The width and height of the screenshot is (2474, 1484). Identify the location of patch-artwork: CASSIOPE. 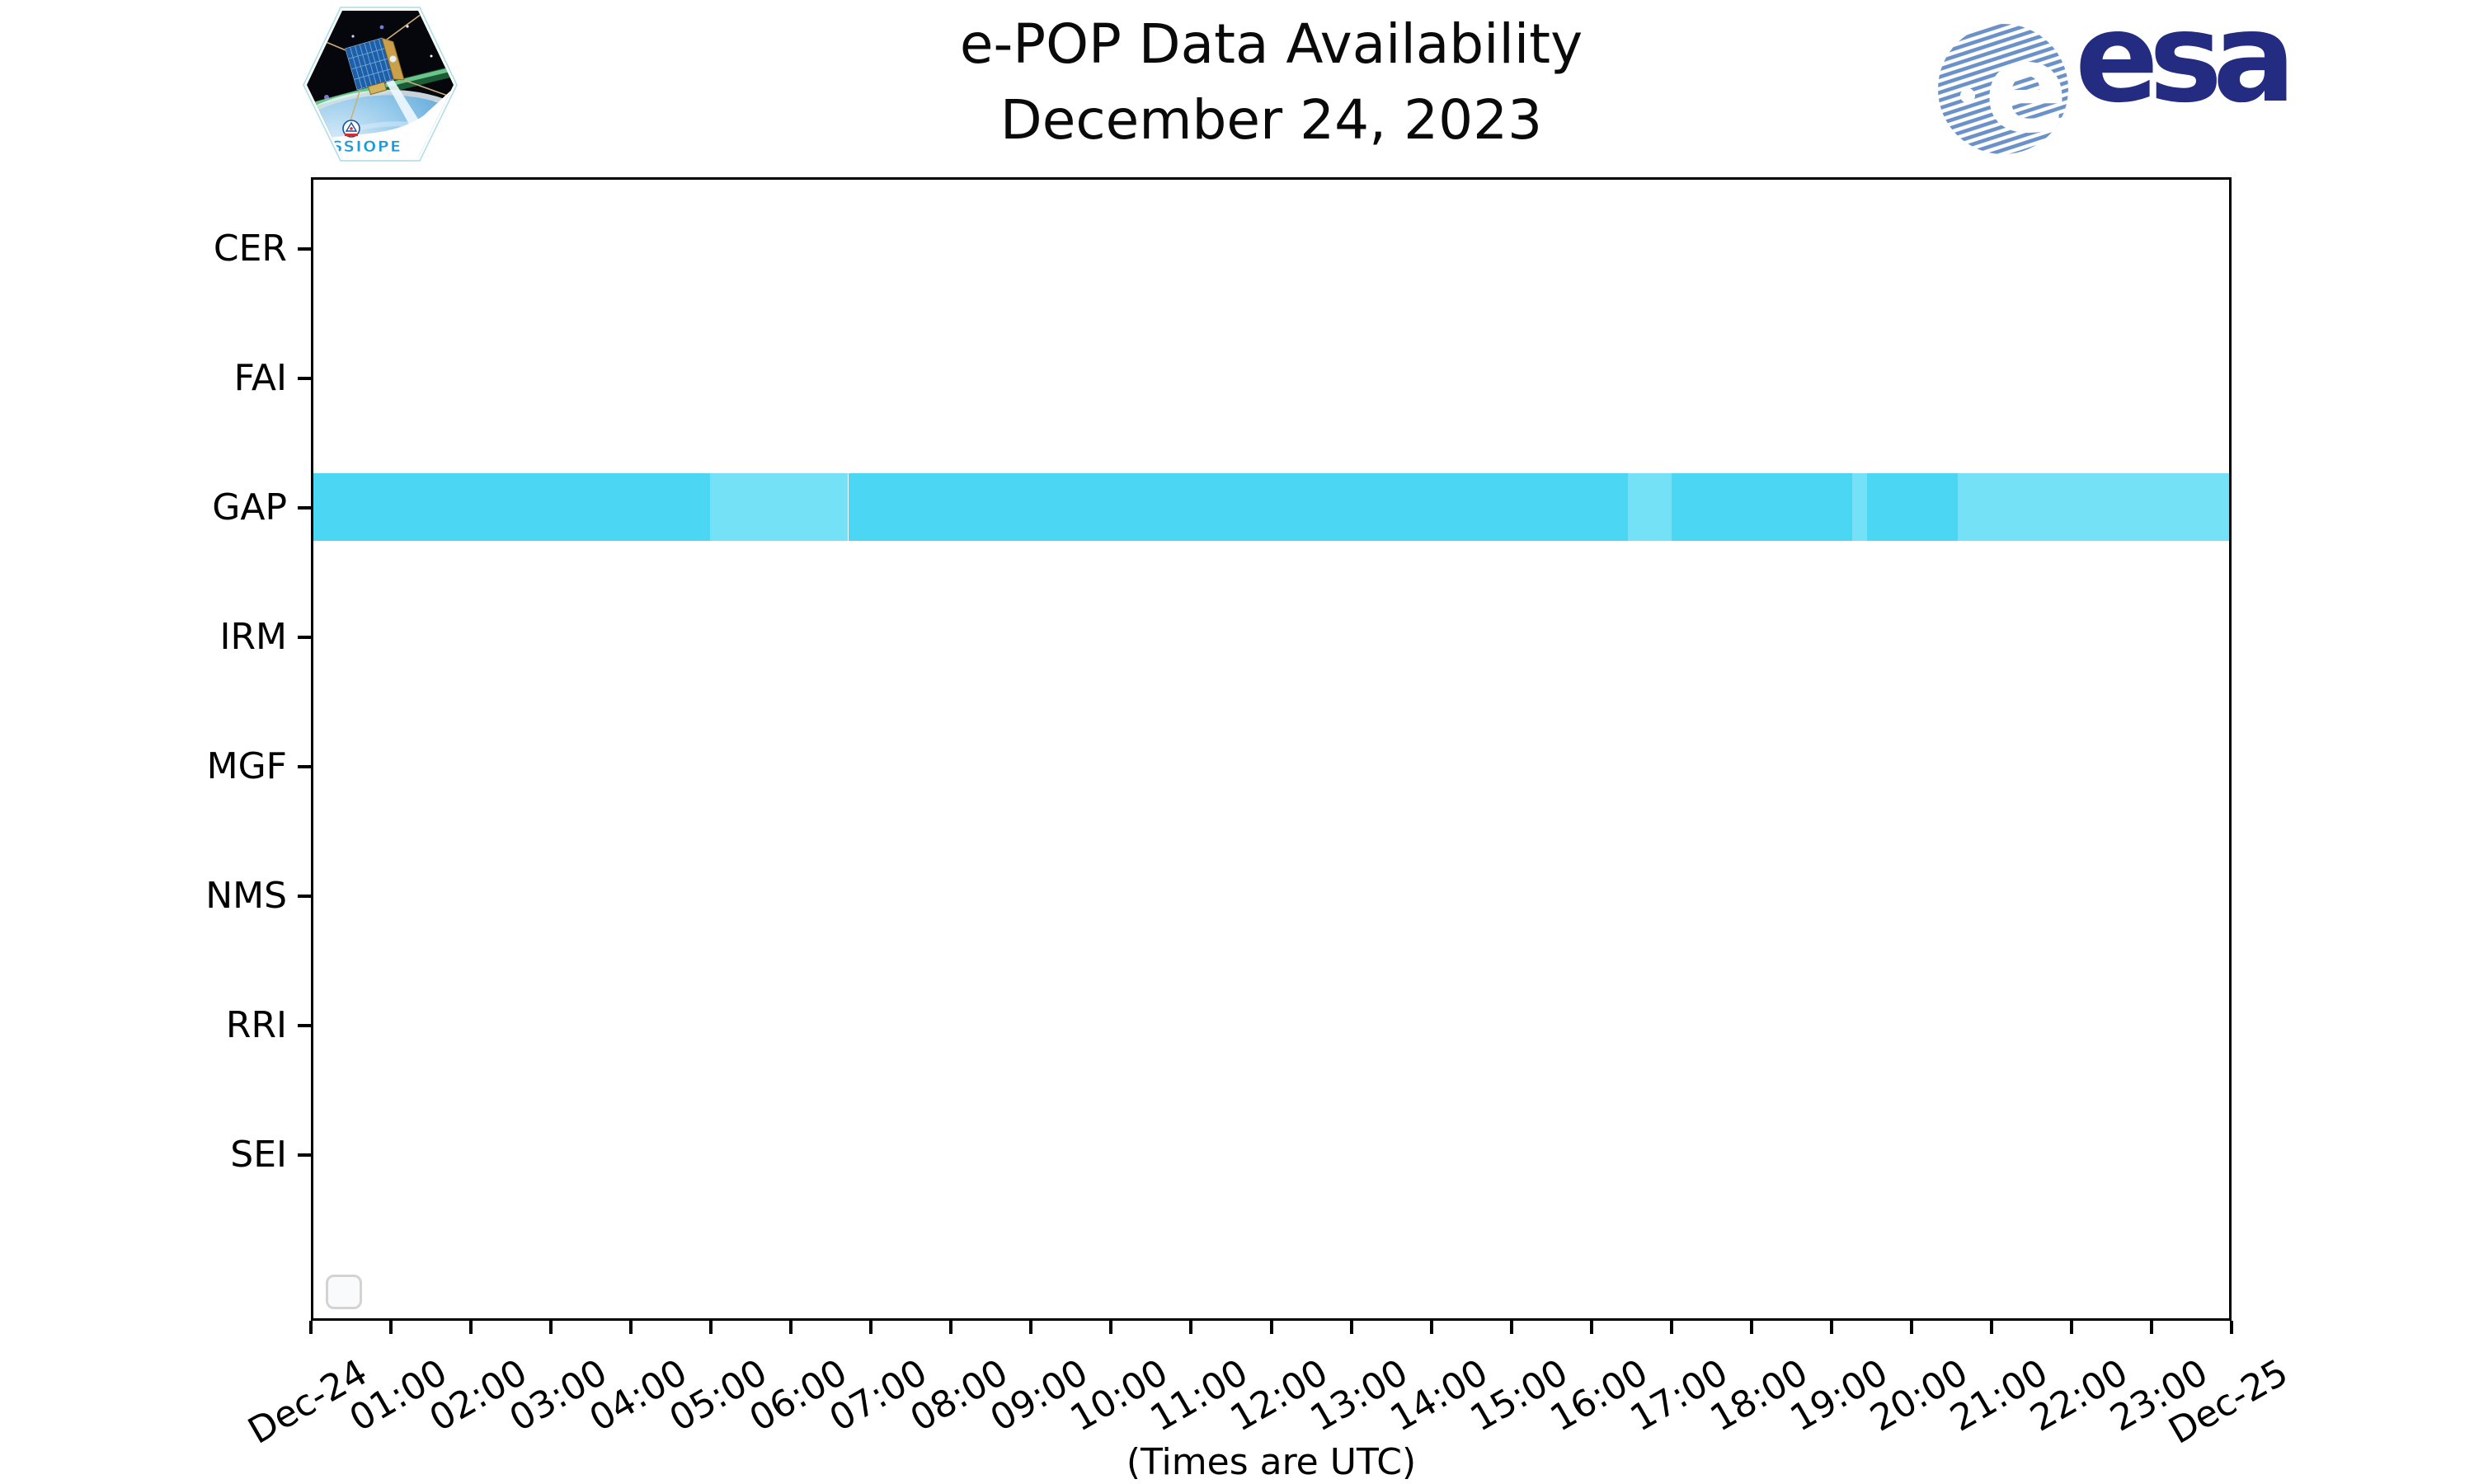
(379, 84).